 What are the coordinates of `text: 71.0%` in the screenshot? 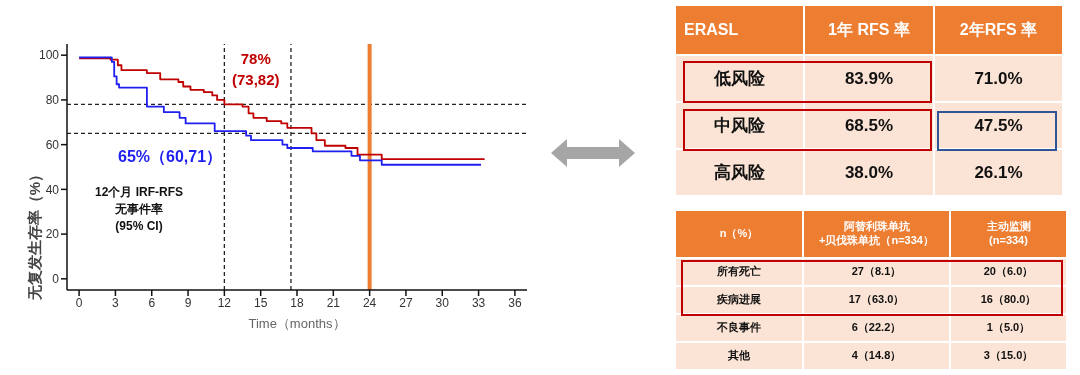 It's located at (998, 78).